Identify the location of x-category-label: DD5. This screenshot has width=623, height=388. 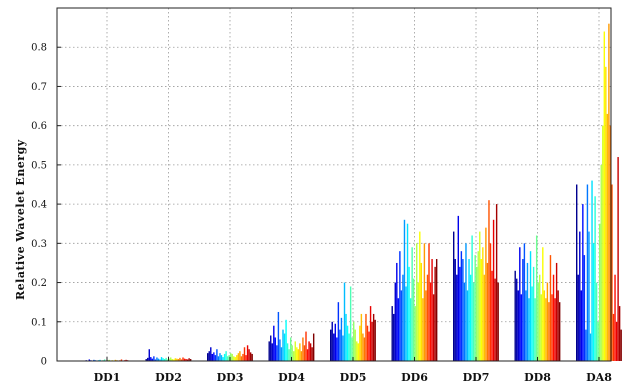
(353, 377).